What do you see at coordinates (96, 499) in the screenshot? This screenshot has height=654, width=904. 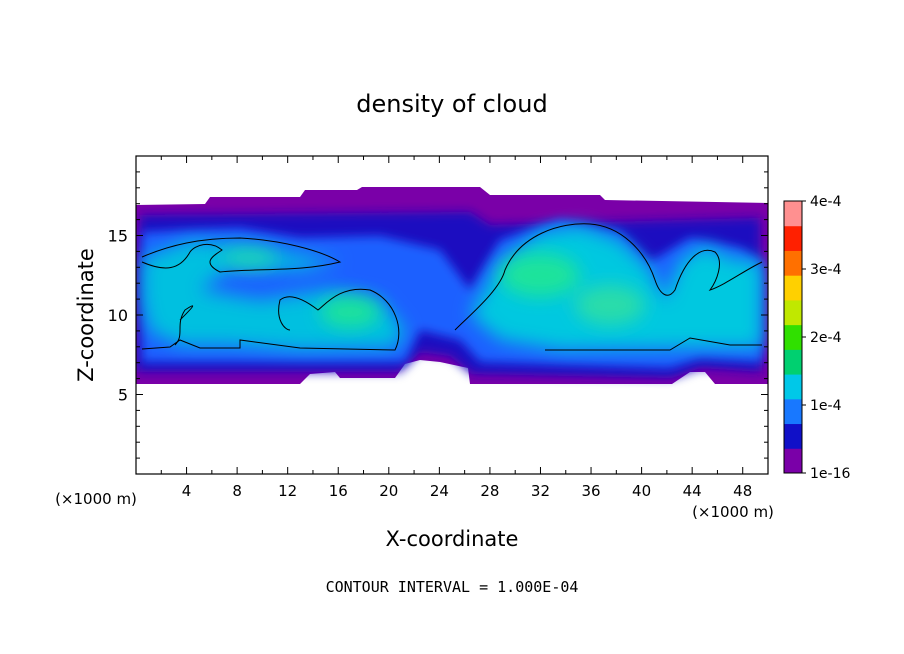 I see `x-unit-left: (×1000 m)` at bounding box center [96, 499].